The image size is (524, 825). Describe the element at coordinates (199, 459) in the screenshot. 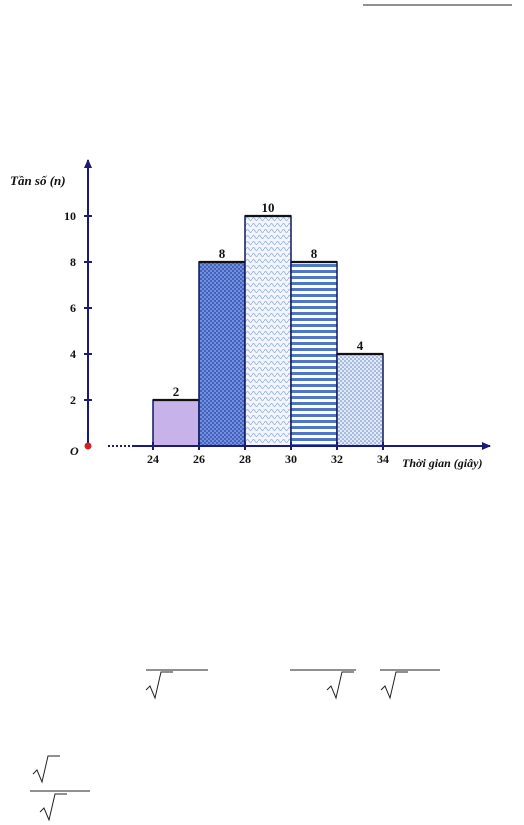

I see `x-tick-label: 26` at that location.